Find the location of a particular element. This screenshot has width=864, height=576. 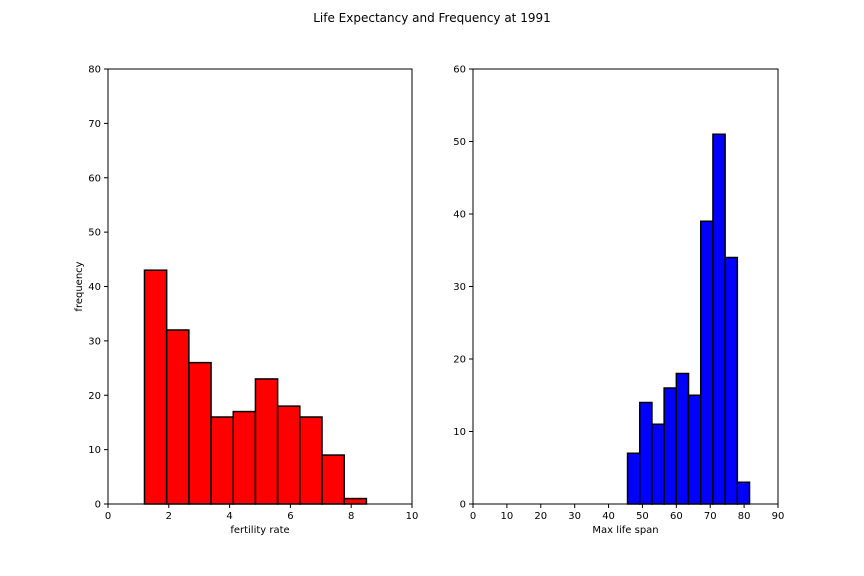

x-tick-label: 70 is located at coordinates (710, 516).